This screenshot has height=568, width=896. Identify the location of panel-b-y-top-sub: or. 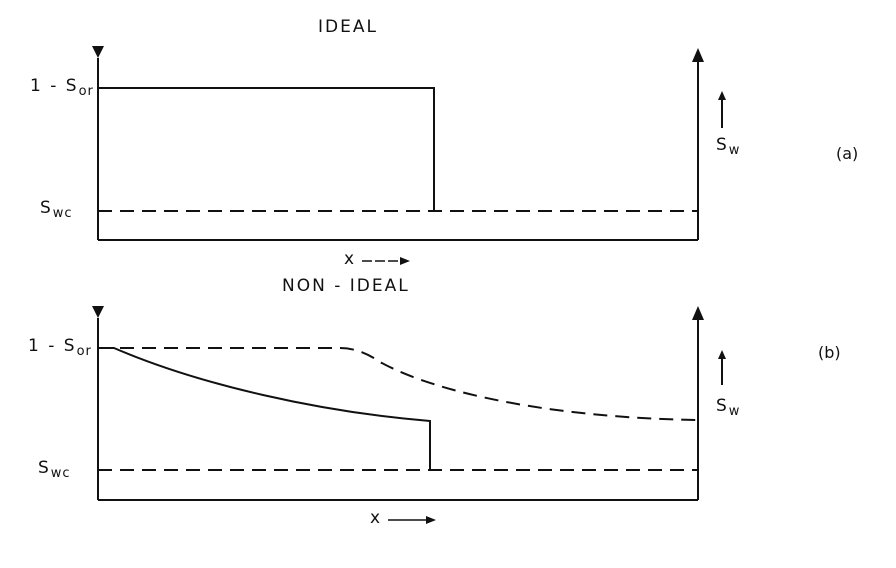
(84, 351).